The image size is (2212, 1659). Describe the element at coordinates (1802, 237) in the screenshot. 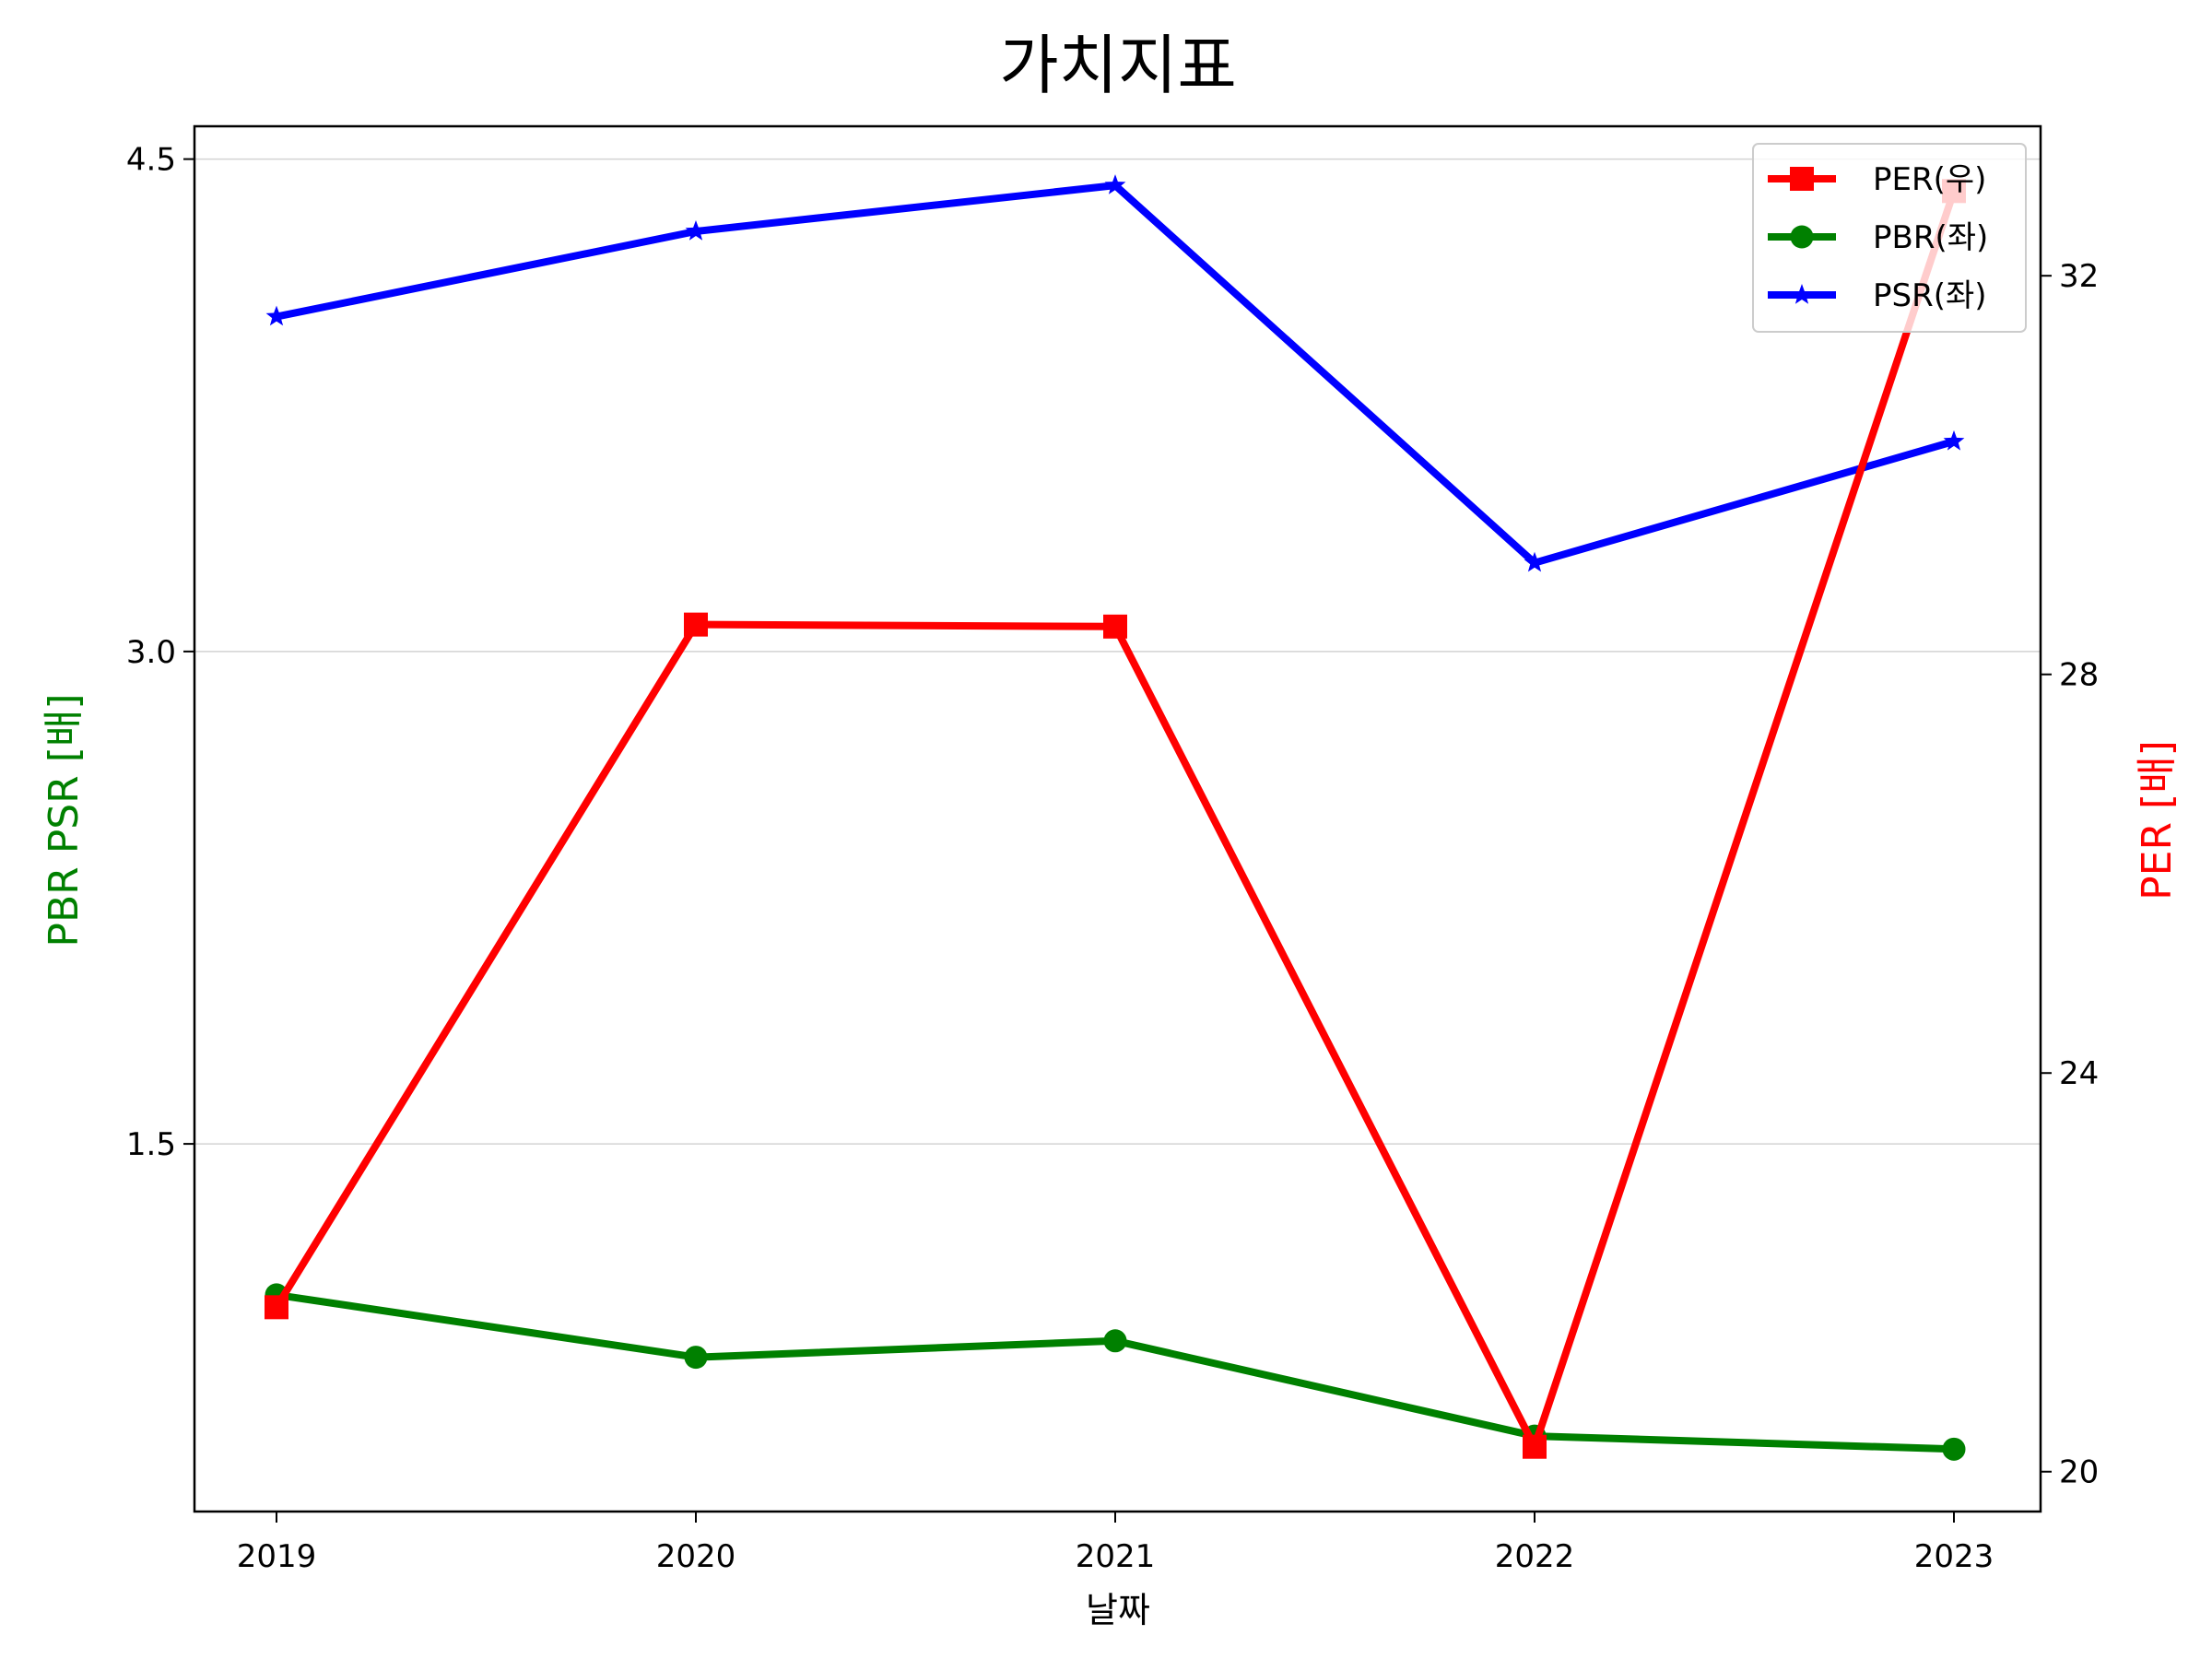

I see `legend-marker-pbr` at that location.